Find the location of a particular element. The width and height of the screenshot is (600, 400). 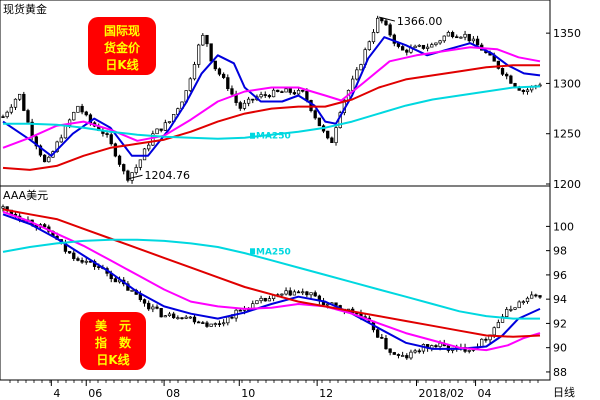

gold-ytick-label: 1350 is located at coordinates (567, 33).